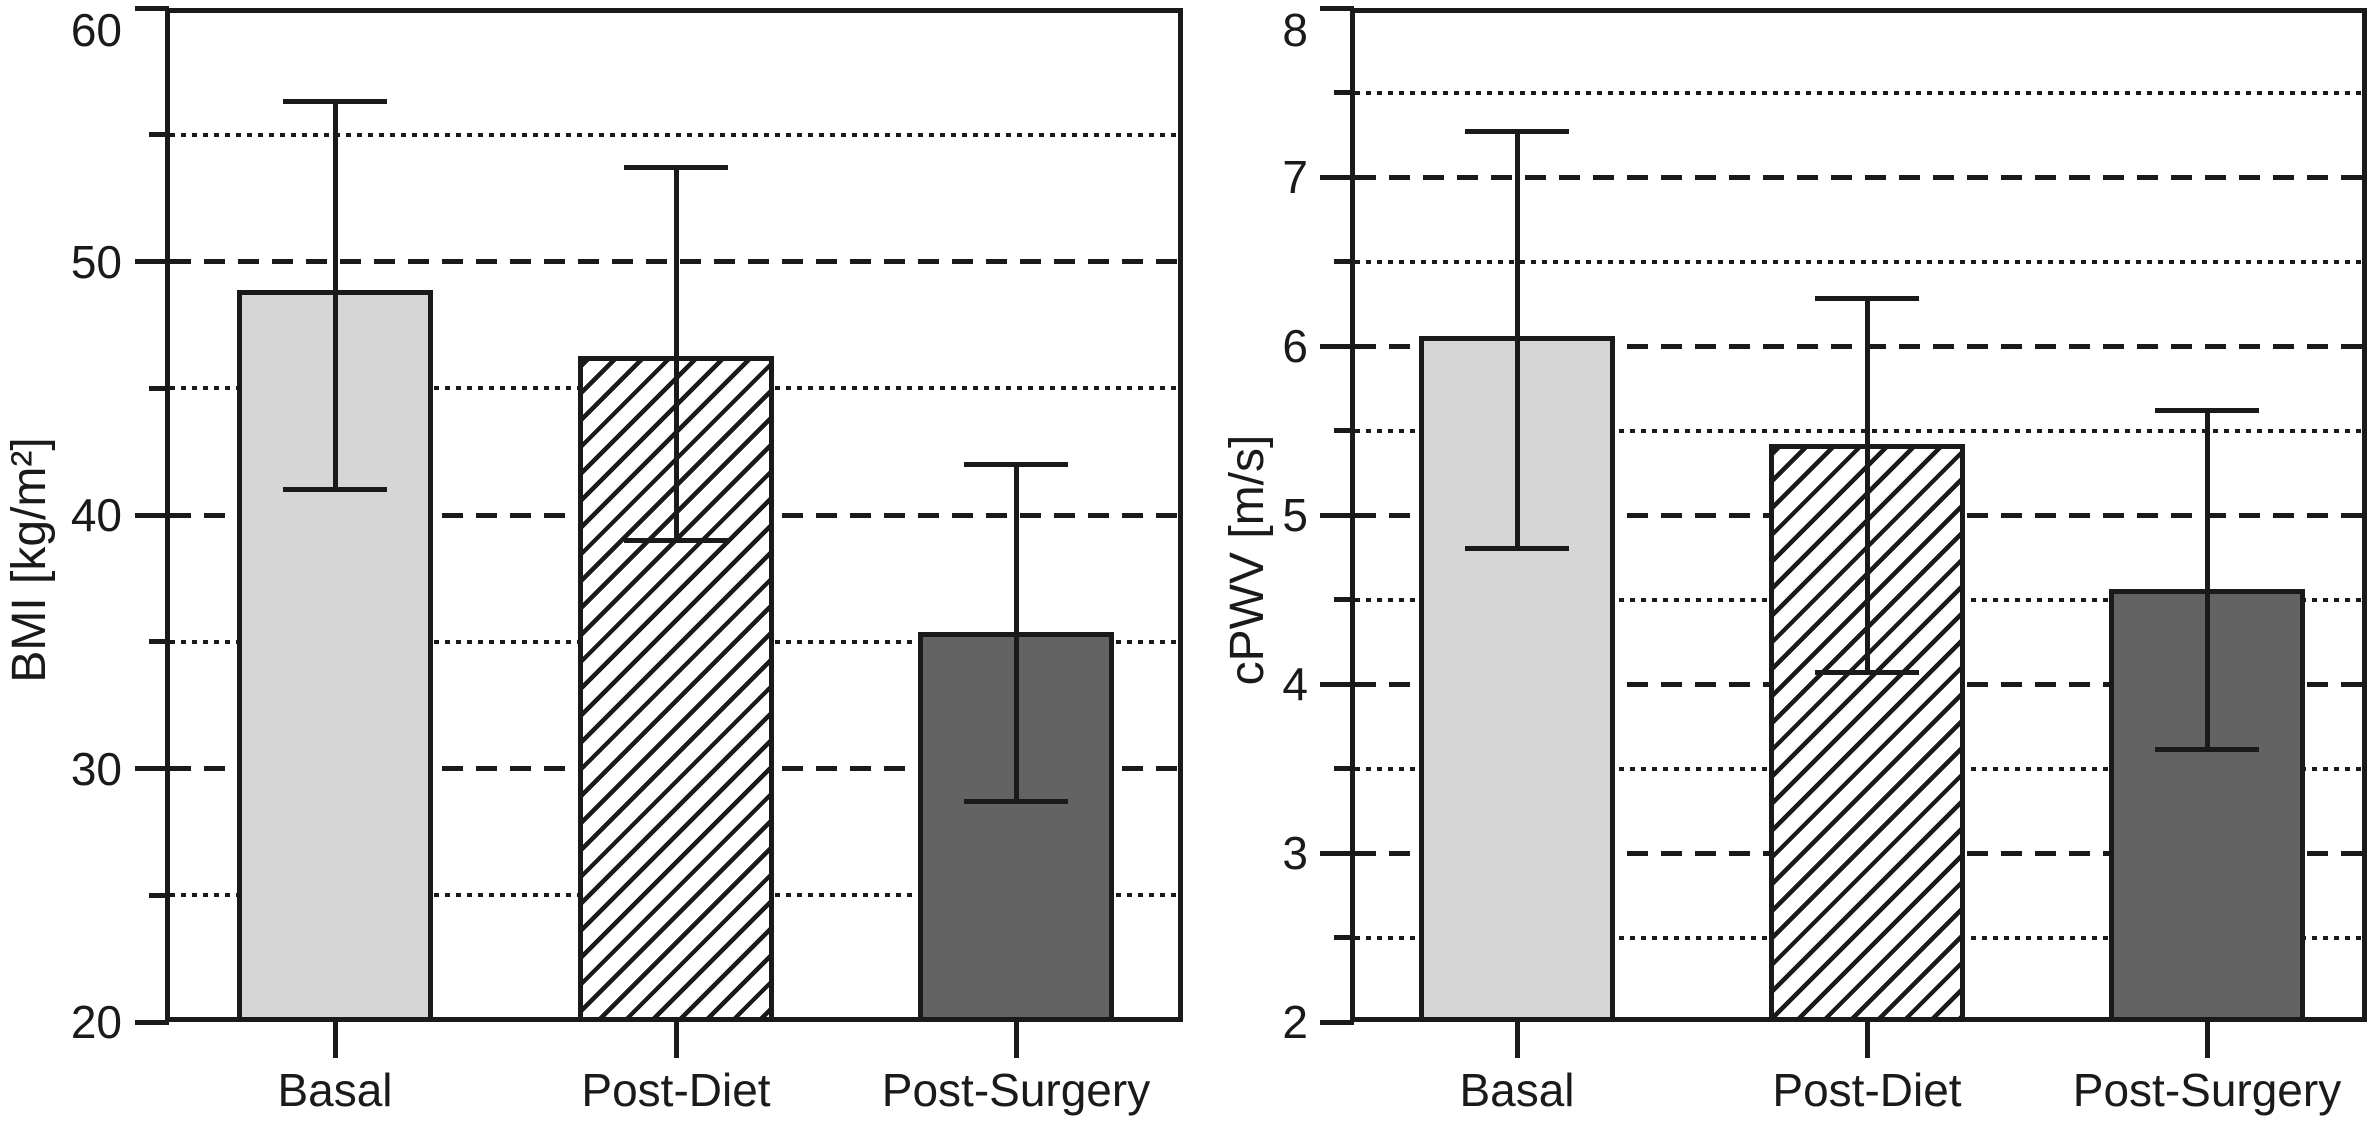  I want to click on y-tick-label: 8, so click(1295, 30).